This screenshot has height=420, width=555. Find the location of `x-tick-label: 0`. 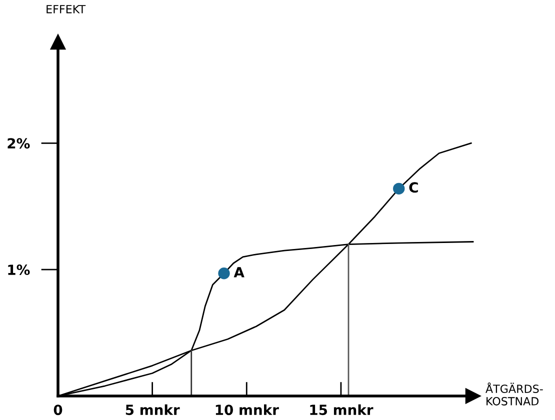

x-tick-label: 0 is located at coordinates (58, 410).